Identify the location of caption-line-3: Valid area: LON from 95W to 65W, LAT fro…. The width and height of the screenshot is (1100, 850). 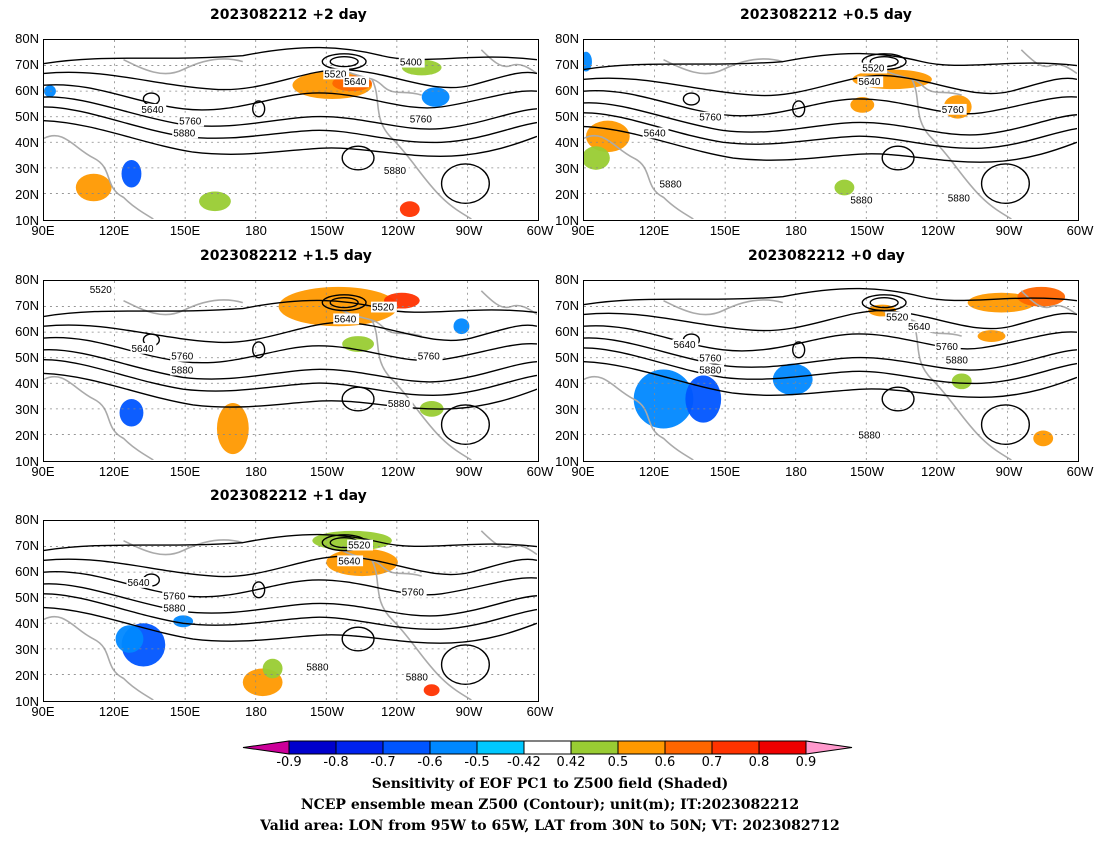
(550, 826).